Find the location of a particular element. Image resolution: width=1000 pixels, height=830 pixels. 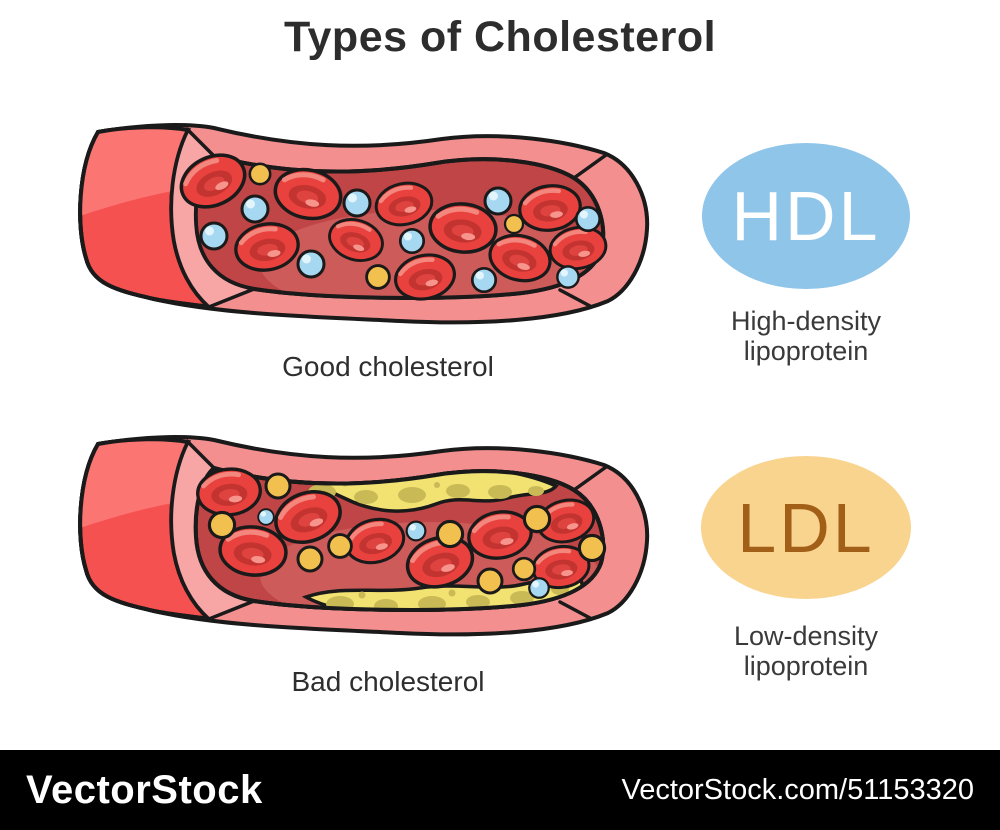

bad-vessel-illustration is located at coordinates (363, 534).